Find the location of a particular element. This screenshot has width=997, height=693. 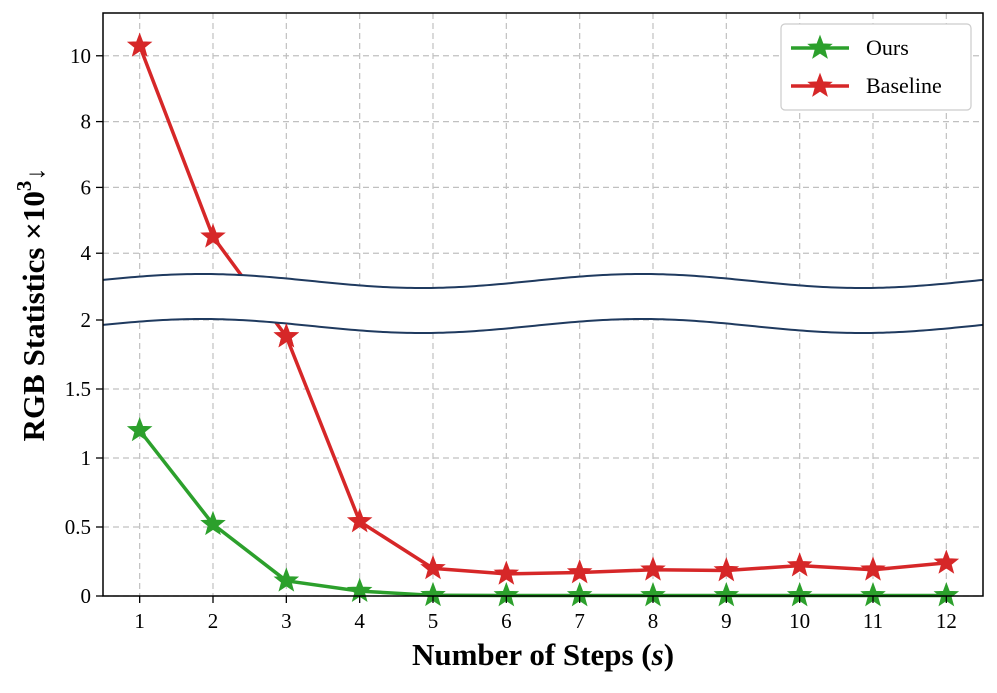

y-tick-label-1: 0 is located at coordinates (86, 596).